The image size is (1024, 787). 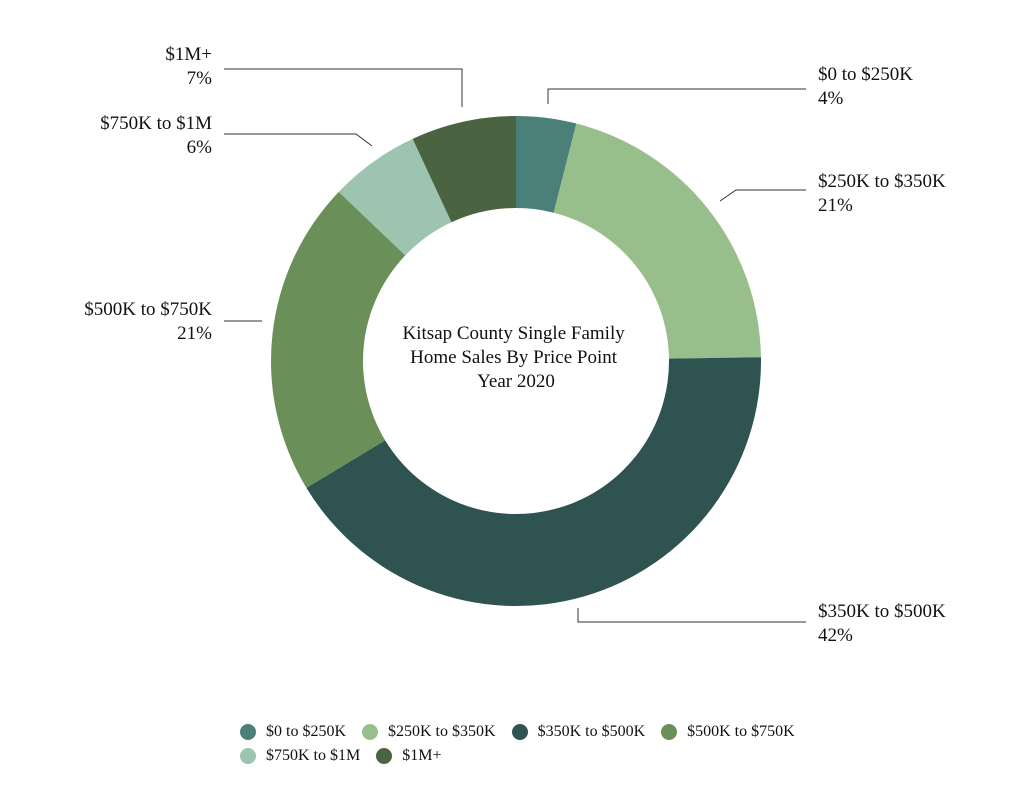 What do you see at coordinates (148, 309) in the screenshot?
I see `slice-category-label: $500K to $750K` at bounding box center [148, 309].